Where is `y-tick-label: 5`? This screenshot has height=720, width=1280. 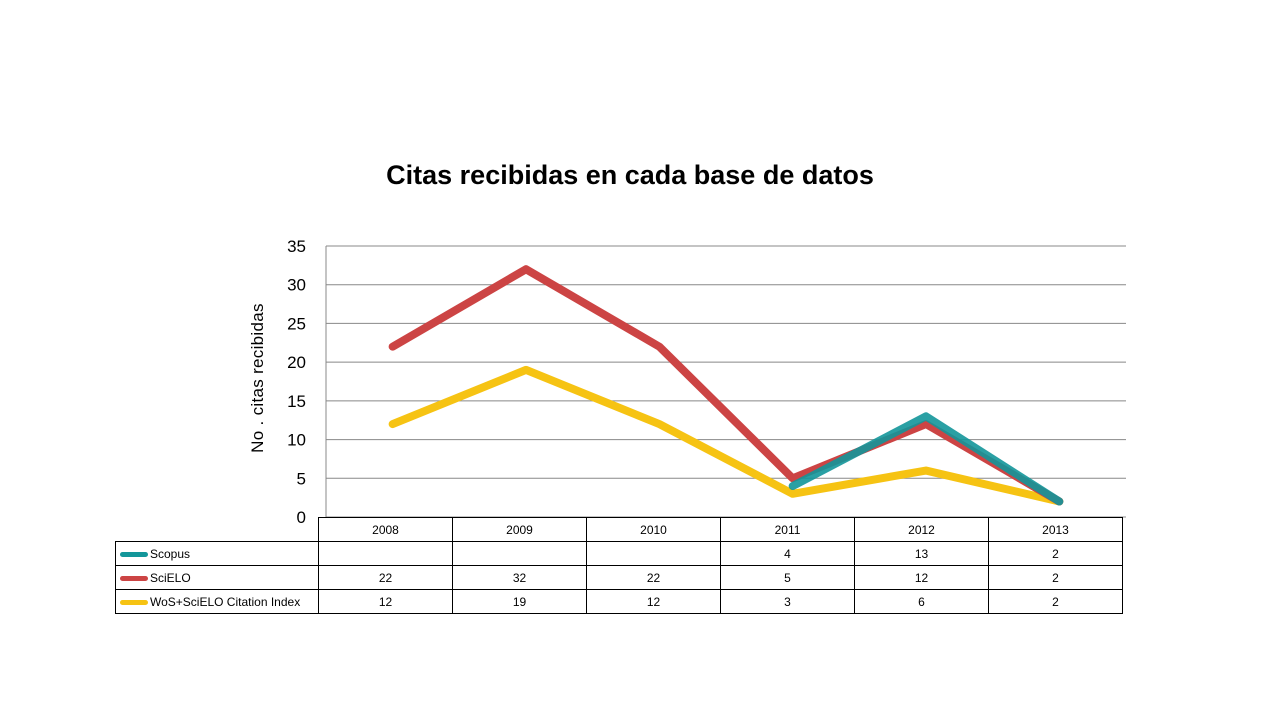
y-tick-label: 5 is located at coordinates (301, 478).